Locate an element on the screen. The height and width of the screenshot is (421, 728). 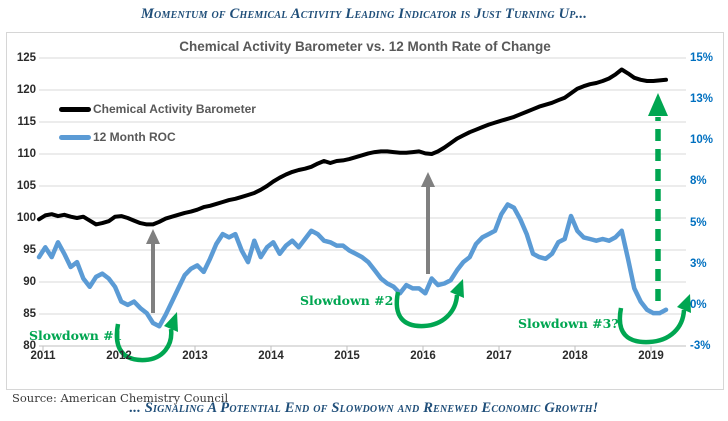
gray-up-arrow-2012 is located at coordinates (153, 271).